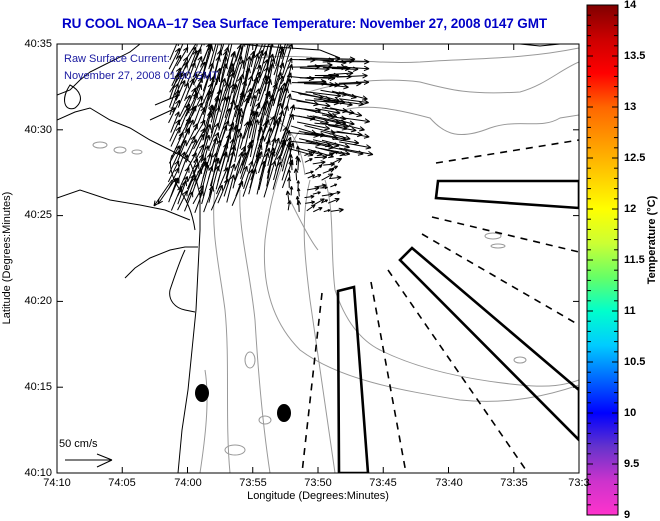 This screenshot has width=660, height=521. Describe the element at coordinates (78, 444) in the screenshot. I see `scale-vector-label: 50 cm/s` at that location.